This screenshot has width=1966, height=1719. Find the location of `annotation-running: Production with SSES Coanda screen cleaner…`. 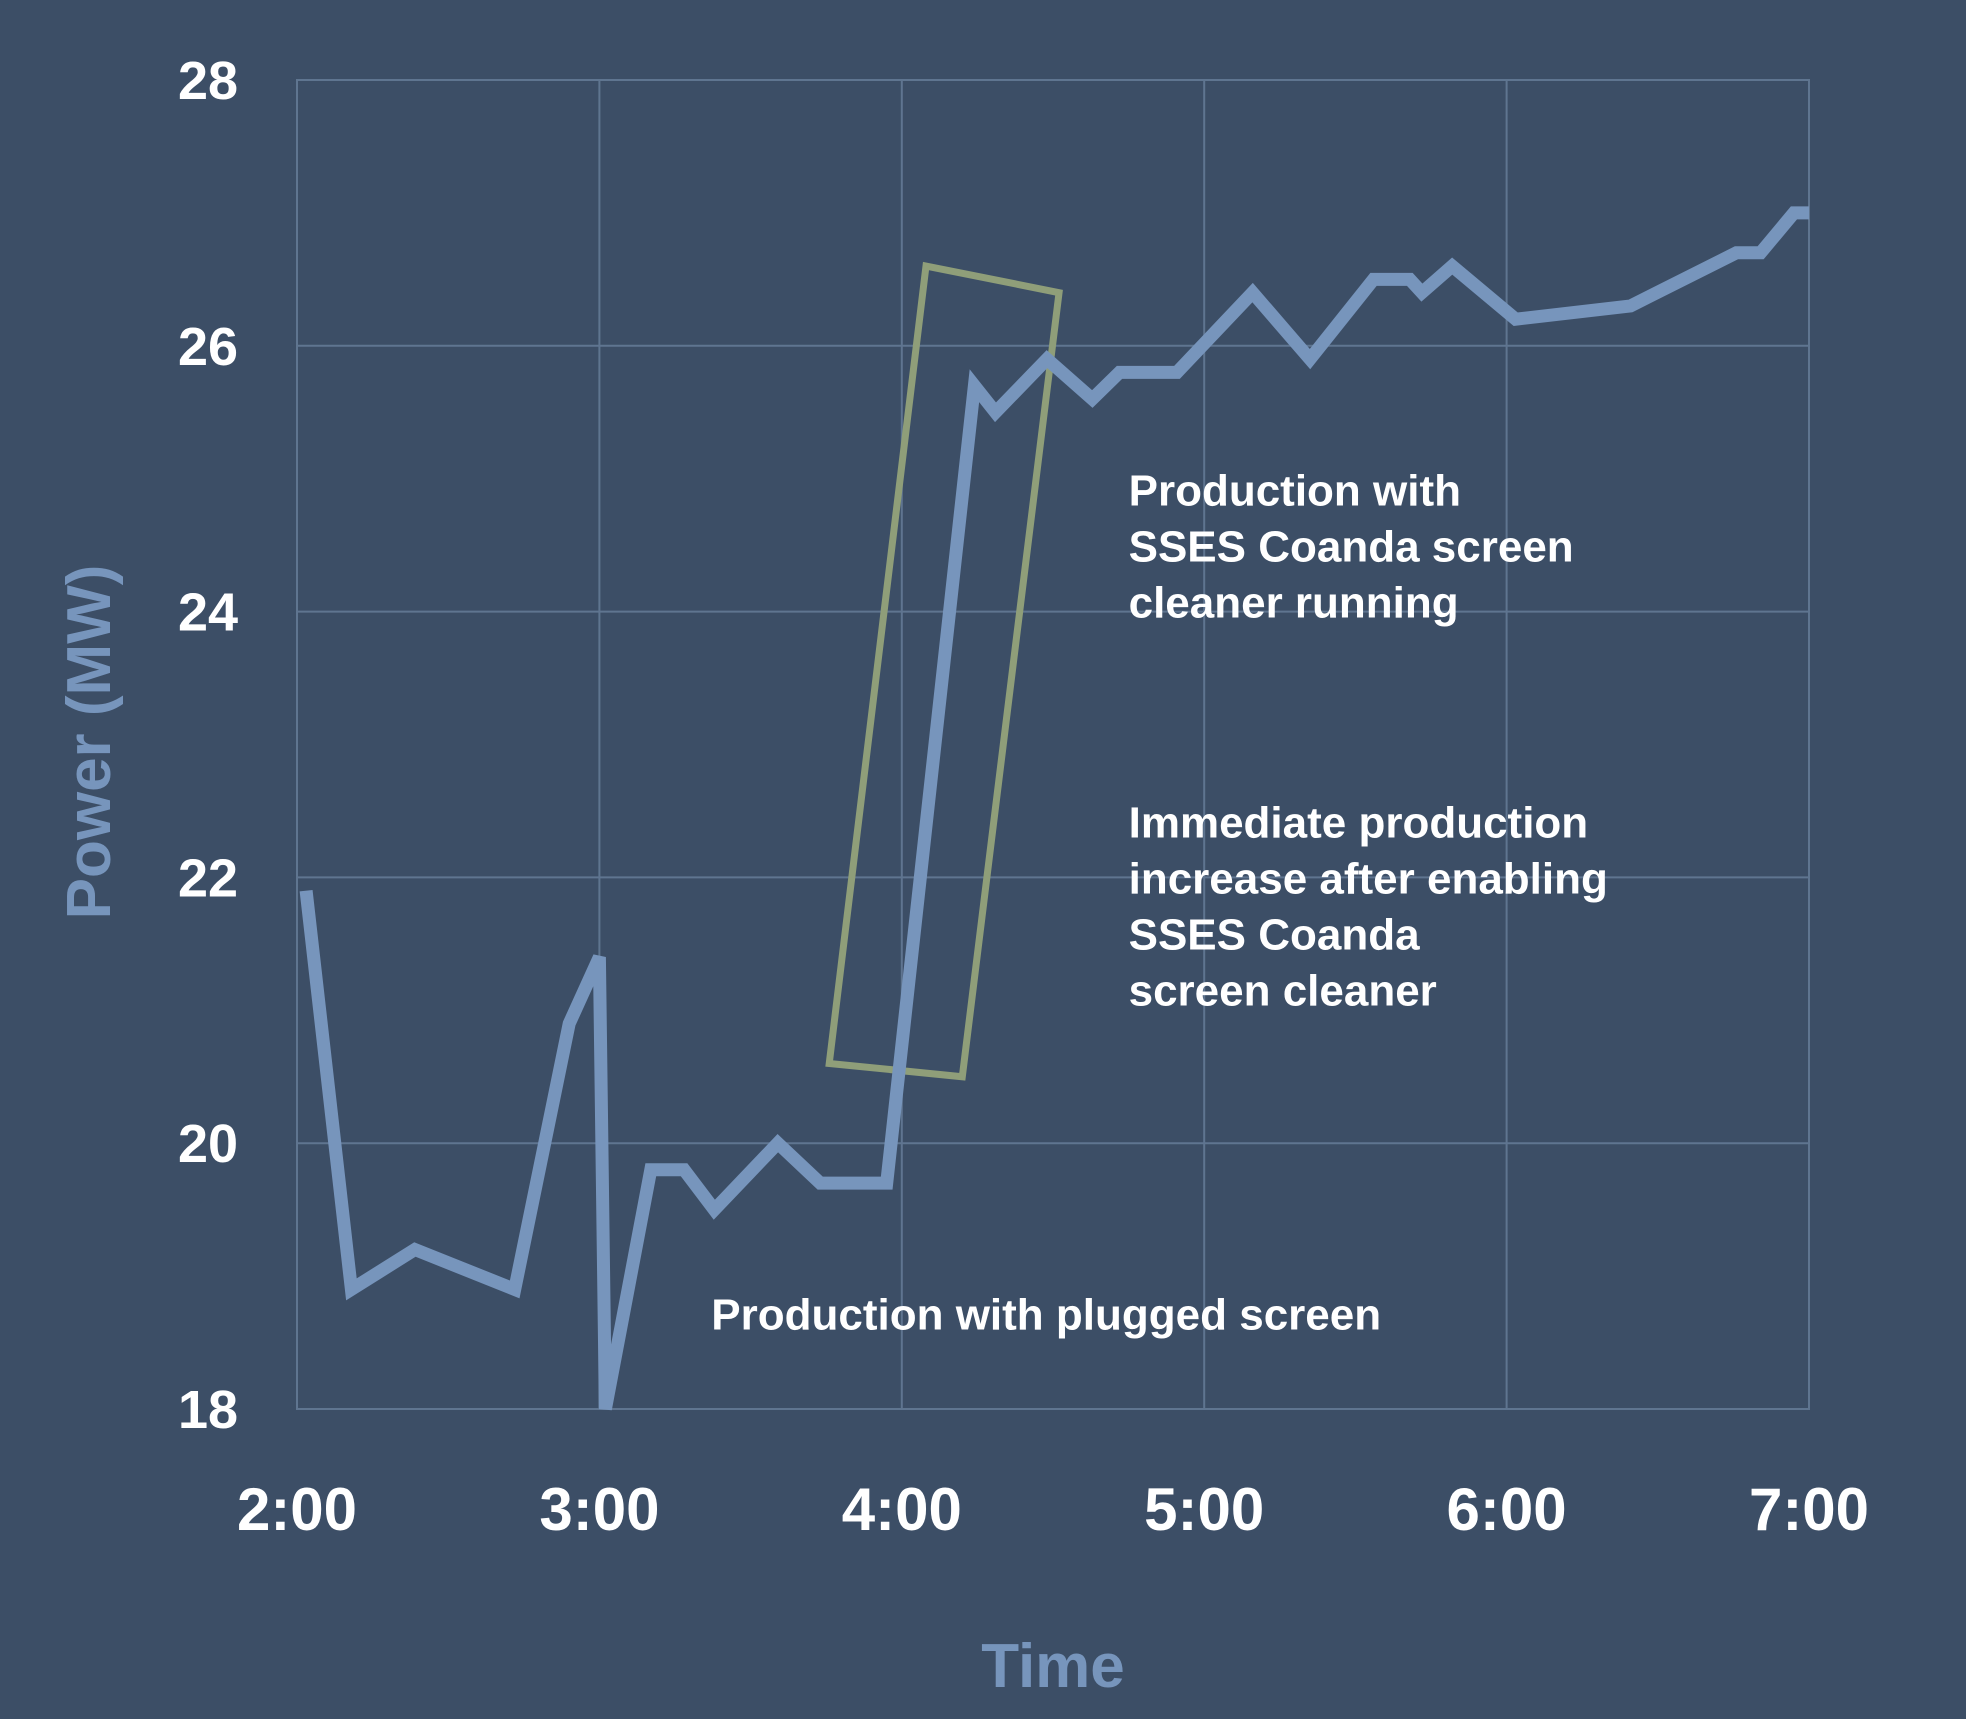

annotation-running: Production with SSES Coanda screen cleaner… is located at coordinates (1351, 546).